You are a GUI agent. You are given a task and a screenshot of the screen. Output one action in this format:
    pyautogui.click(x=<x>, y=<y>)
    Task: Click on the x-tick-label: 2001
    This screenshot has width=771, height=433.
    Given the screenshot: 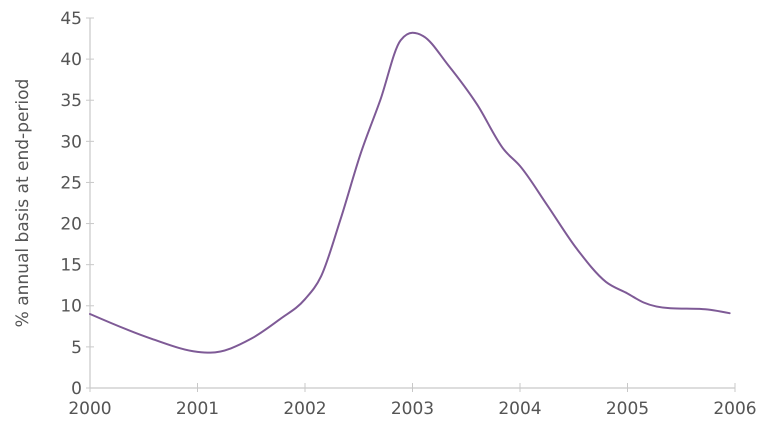 What is the action you would take?
    pyautogui.click(x=198, y=409)
    